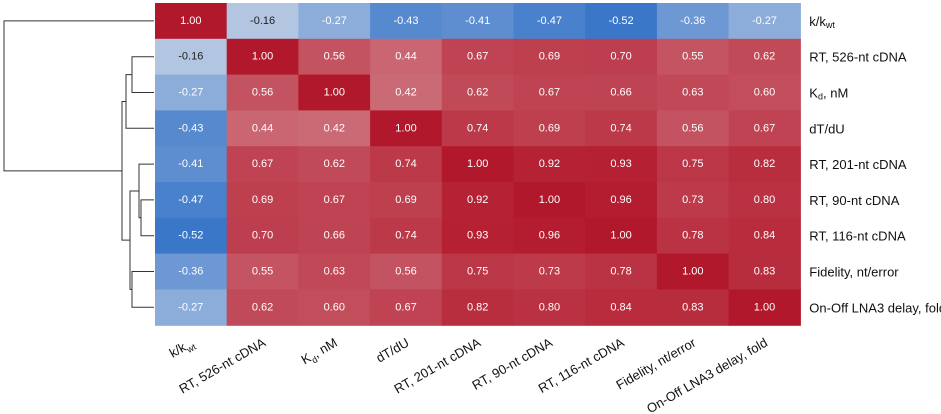 This screenshot has height=414, width=941. Describe the element at coordinates (477, 236) in the screenshot. I see `cell-value-label: 0.93` at that location.